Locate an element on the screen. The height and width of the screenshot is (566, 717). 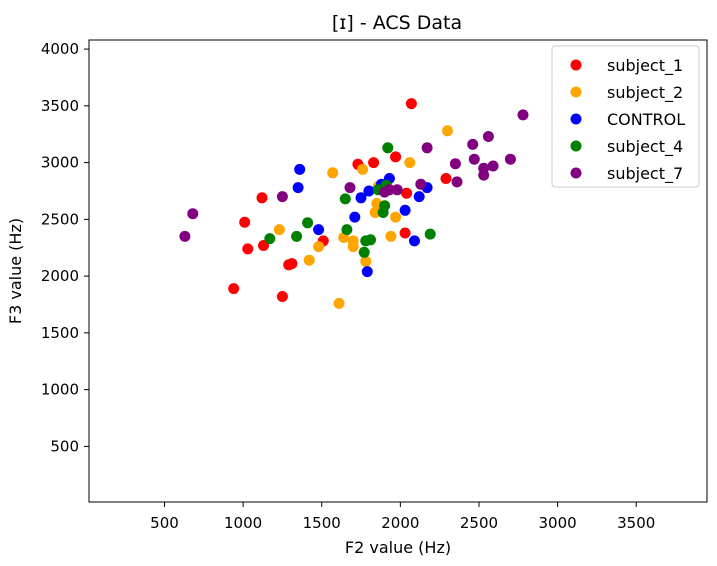
x-tick-label: 1500 is located at coordinates (322, 523).